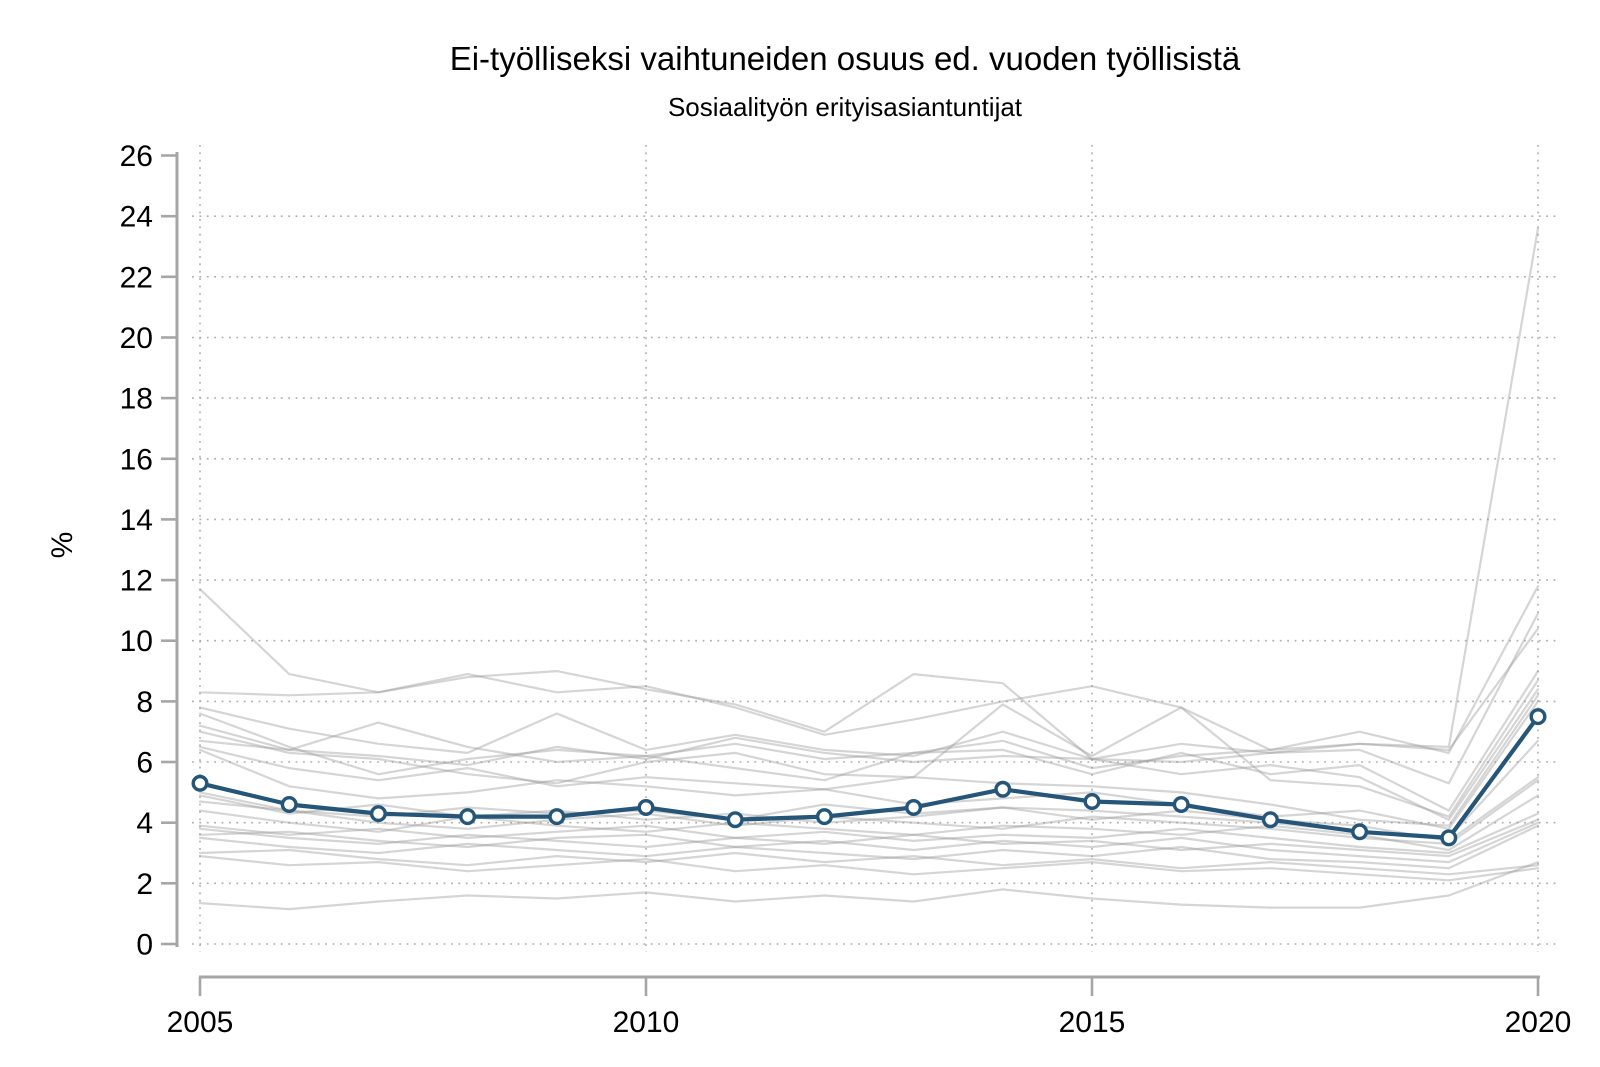 This screenshot has width=1600, height=1067. I want to click on y-tick-label: 18, so click(136, 399).